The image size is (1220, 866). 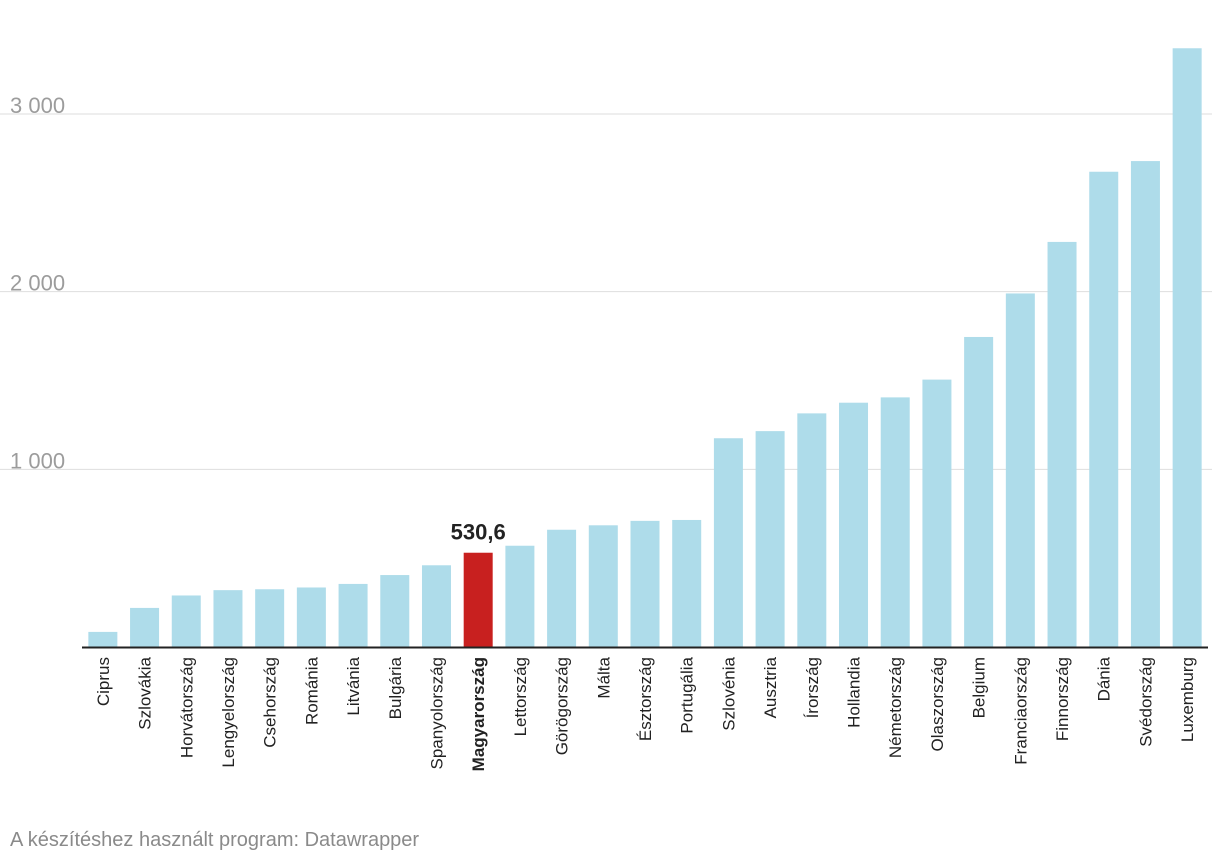 I want to click on x-tick-label: Finnország, so click(x=1062, y=699).